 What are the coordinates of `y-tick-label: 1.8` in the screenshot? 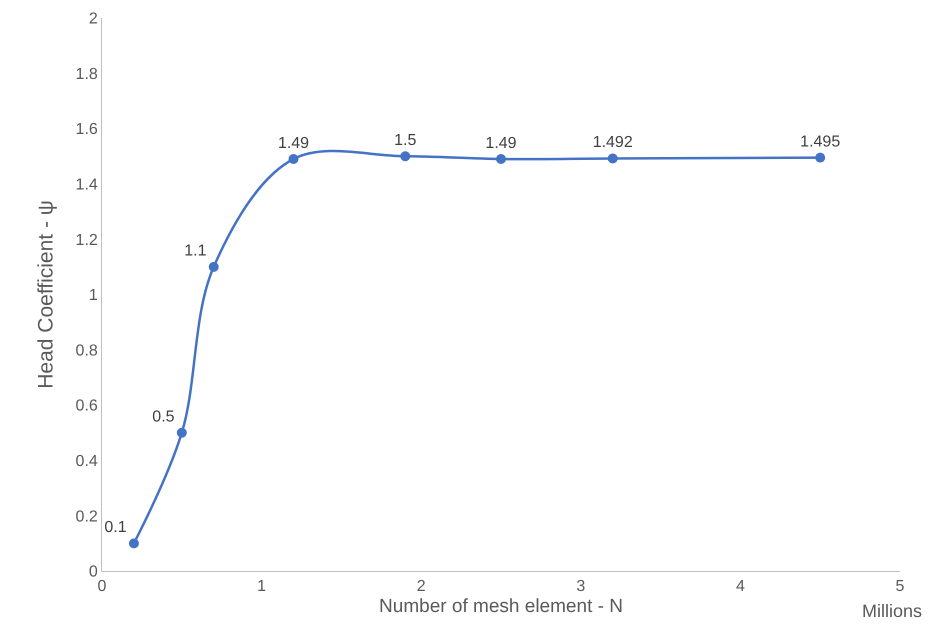 It's located at (87, 74).